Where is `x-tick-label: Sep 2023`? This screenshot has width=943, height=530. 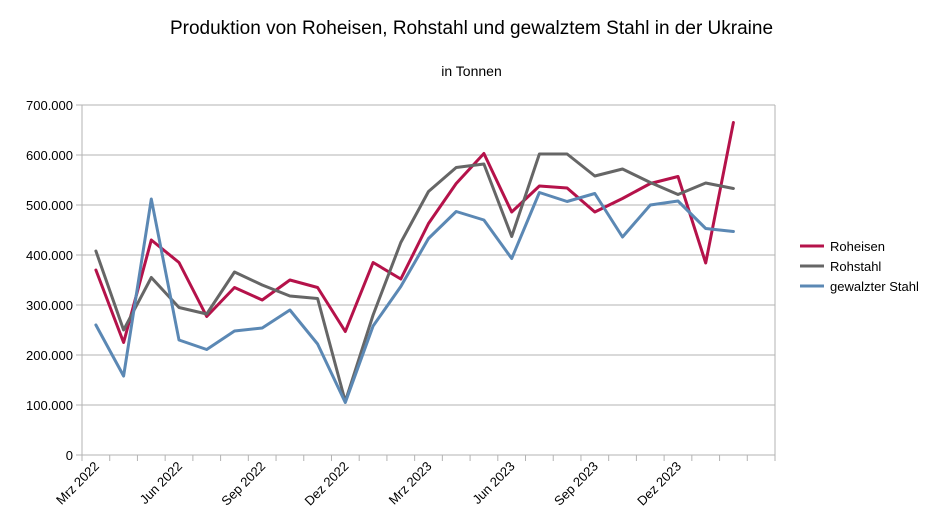 x-tick-label: Sep 2023 is located at coordinates (576, 484).